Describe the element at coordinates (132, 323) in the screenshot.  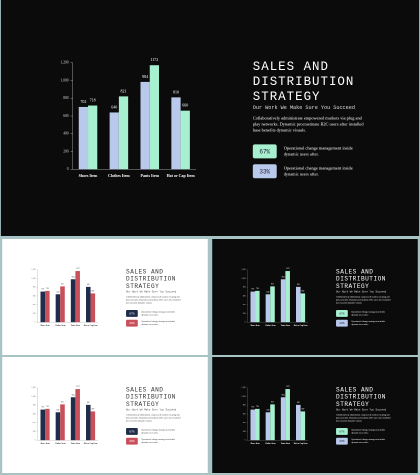
I see `stat-badge` at that location.